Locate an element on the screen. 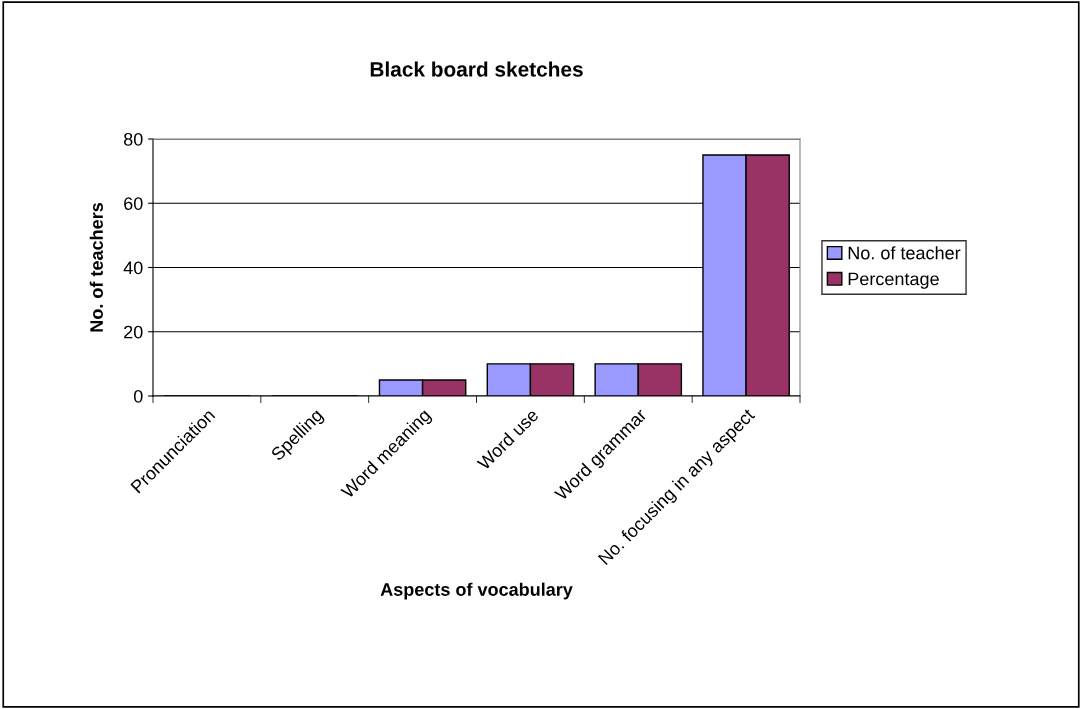  y-tick-label: 80 is located at coordinates (133, 139).